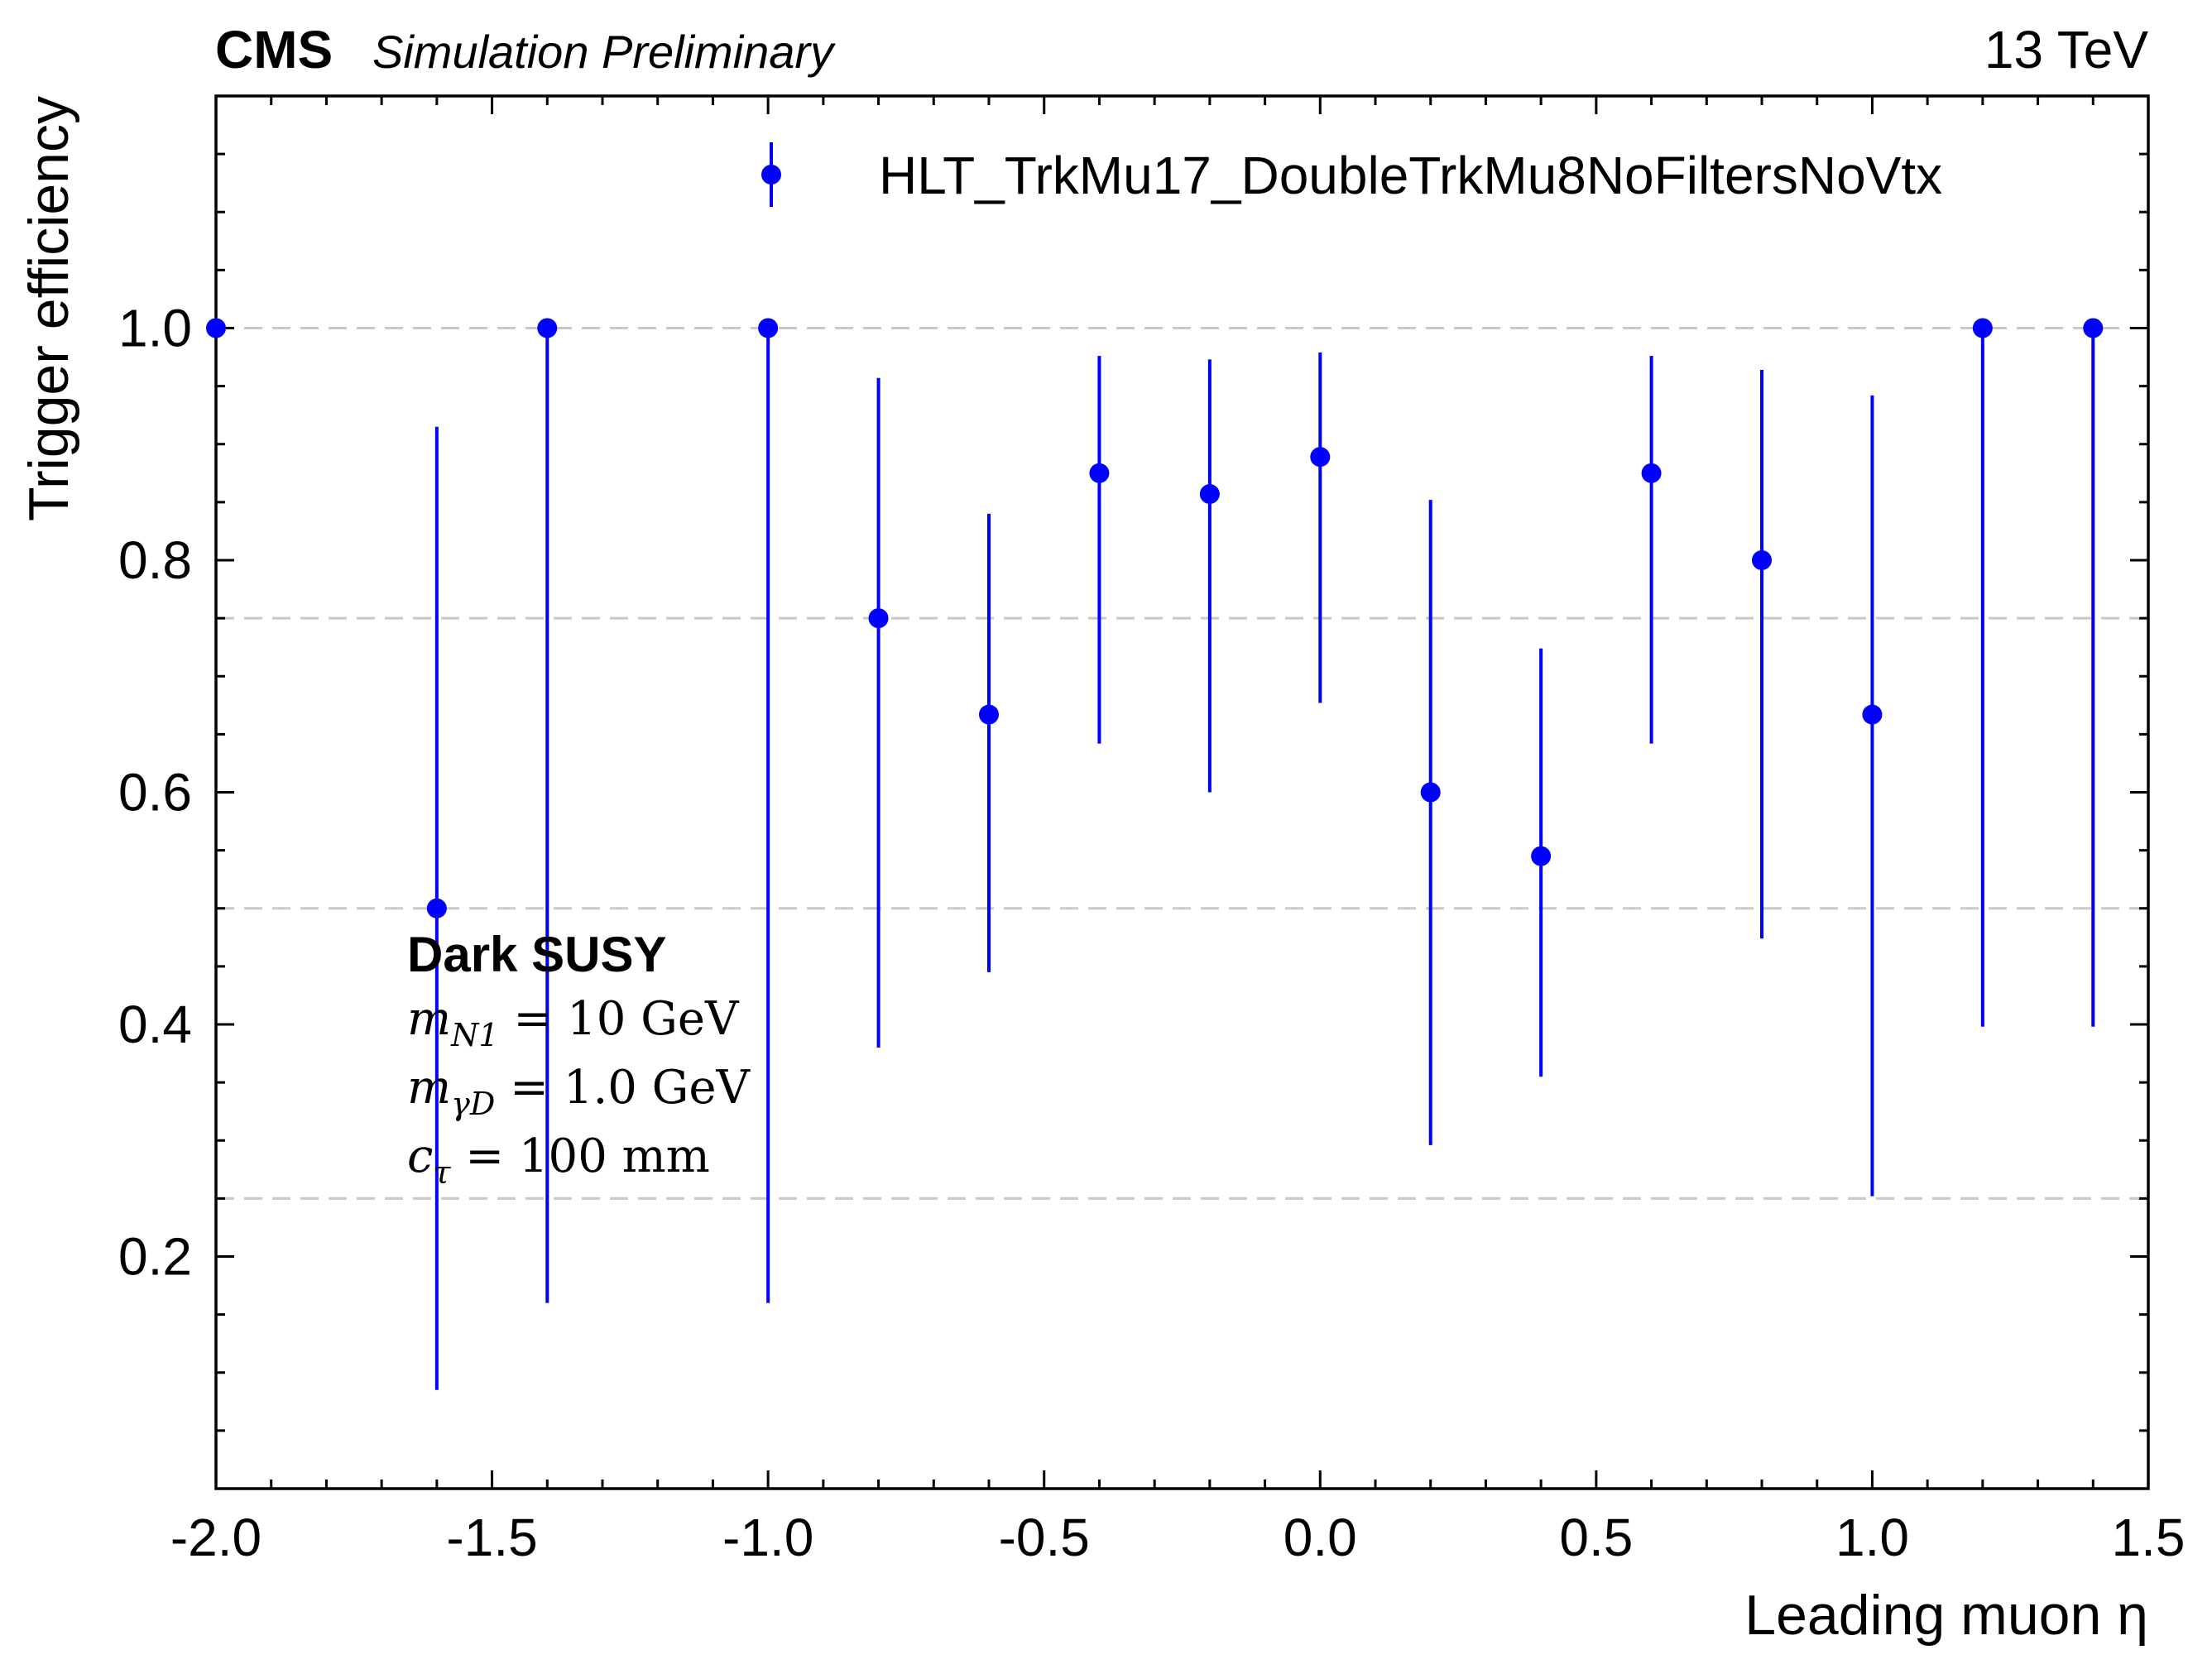  Describe the element at coordinates (579, 1156) in the screenshot. I see `annotation-ctau-value: = 100 mm` at that location.